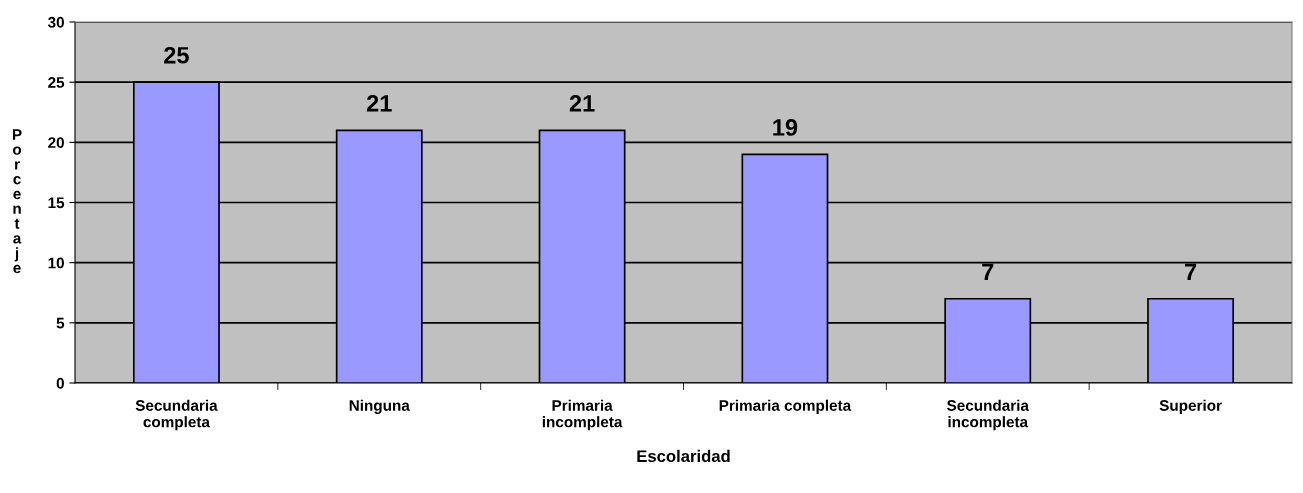  What do you see at coordinates (785, 406) in the screenshot?
I see `x-tick-label: Primaria completa` at bounding box center [785, 406].